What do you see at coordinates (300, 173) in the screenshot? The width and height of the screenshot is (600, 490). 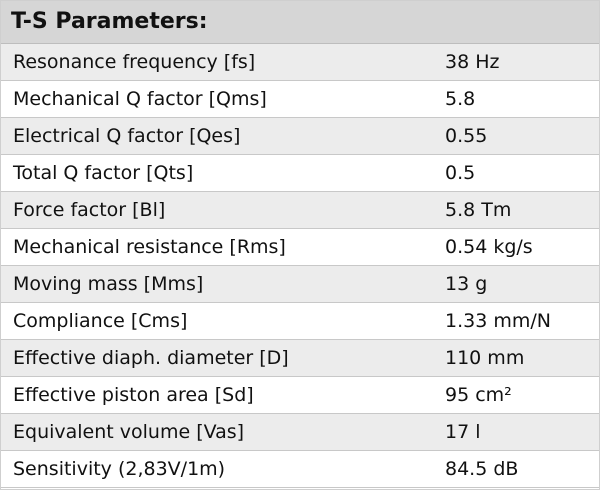 I see `table-row: Total Q factor [Qts] 0.5` at bounding box center [300, 173].